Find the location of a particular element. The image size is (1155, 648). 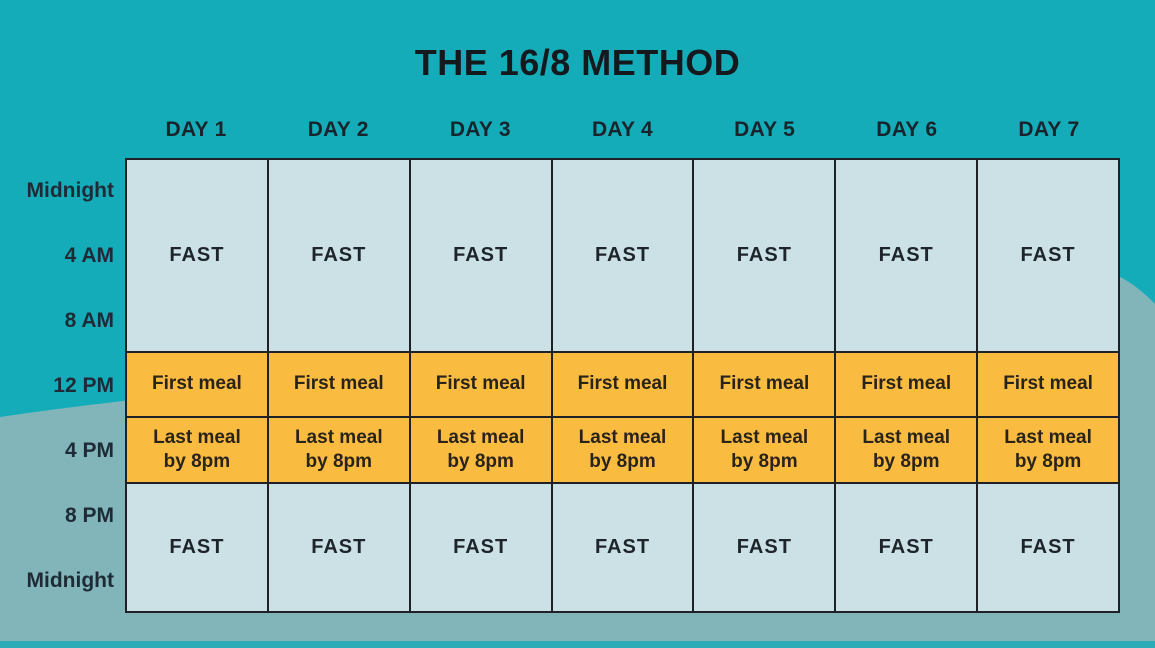

day-column-4: FAST First meal Last meal by 8pm FAST is located at coordinates (623, 386).